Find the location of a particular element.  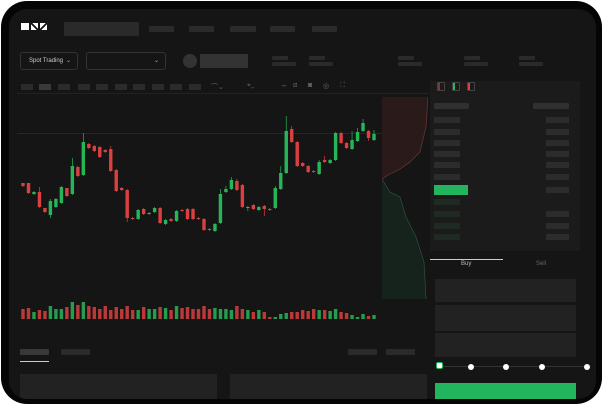

stat-label is located at coordinates (472, 58).